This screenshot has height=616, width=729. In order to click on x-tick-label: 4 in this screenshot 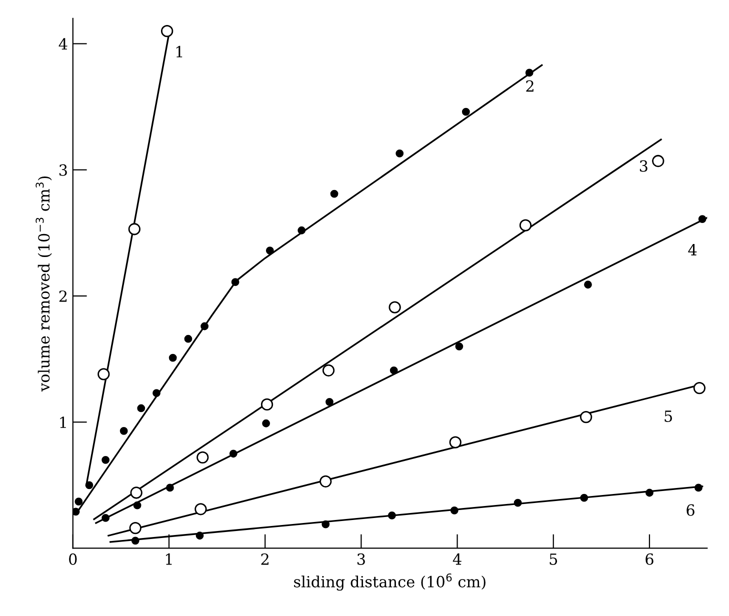, I will do `click(457, 559)`.